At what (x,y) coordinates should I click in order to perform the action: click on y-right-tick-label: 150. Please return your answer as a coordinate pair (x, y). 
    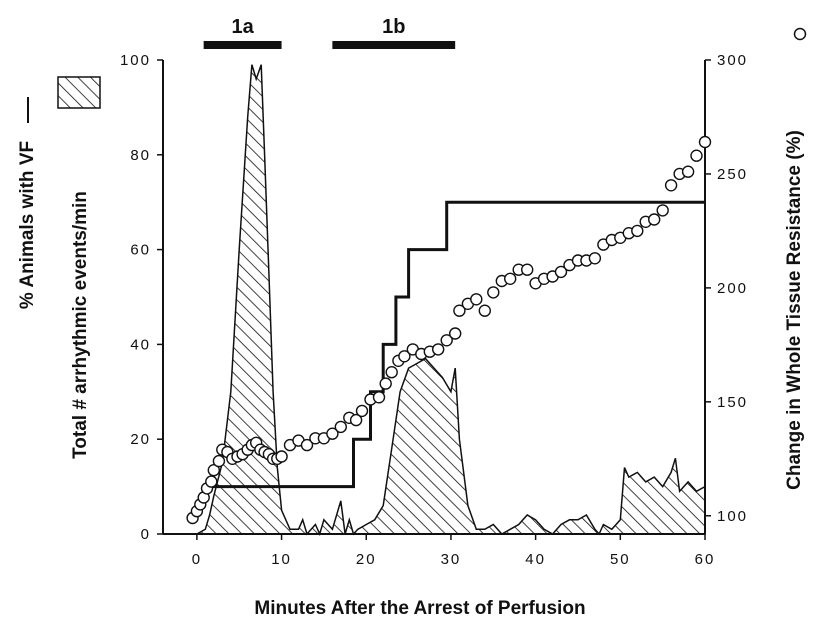
    Looking at the image, I should click on (732, 402).